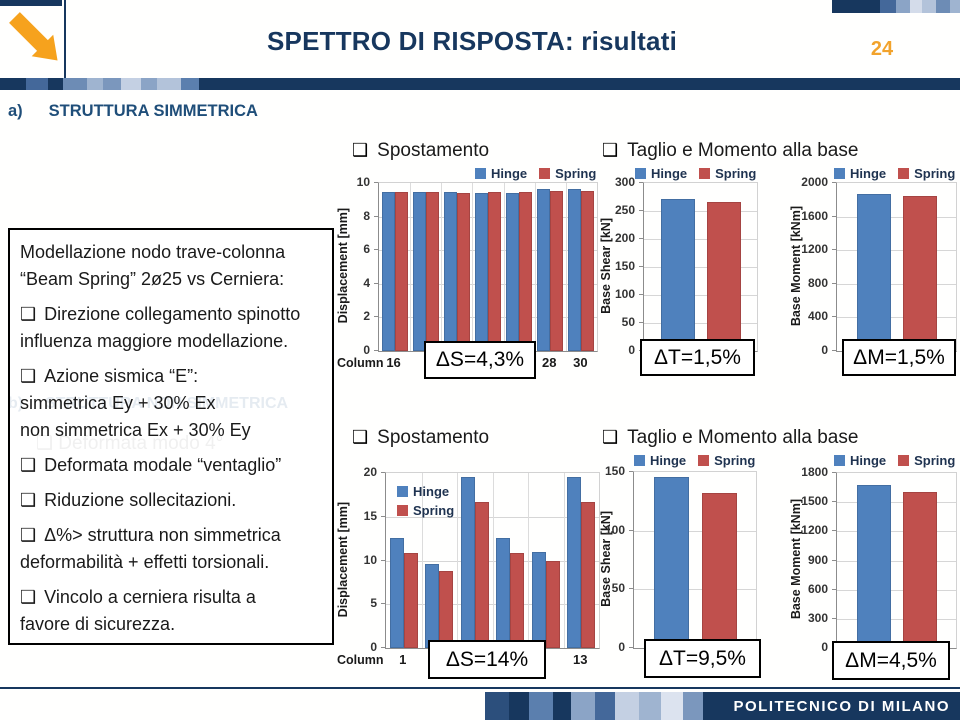  I want to click on y-tick-label: 5, so click(373, 603).